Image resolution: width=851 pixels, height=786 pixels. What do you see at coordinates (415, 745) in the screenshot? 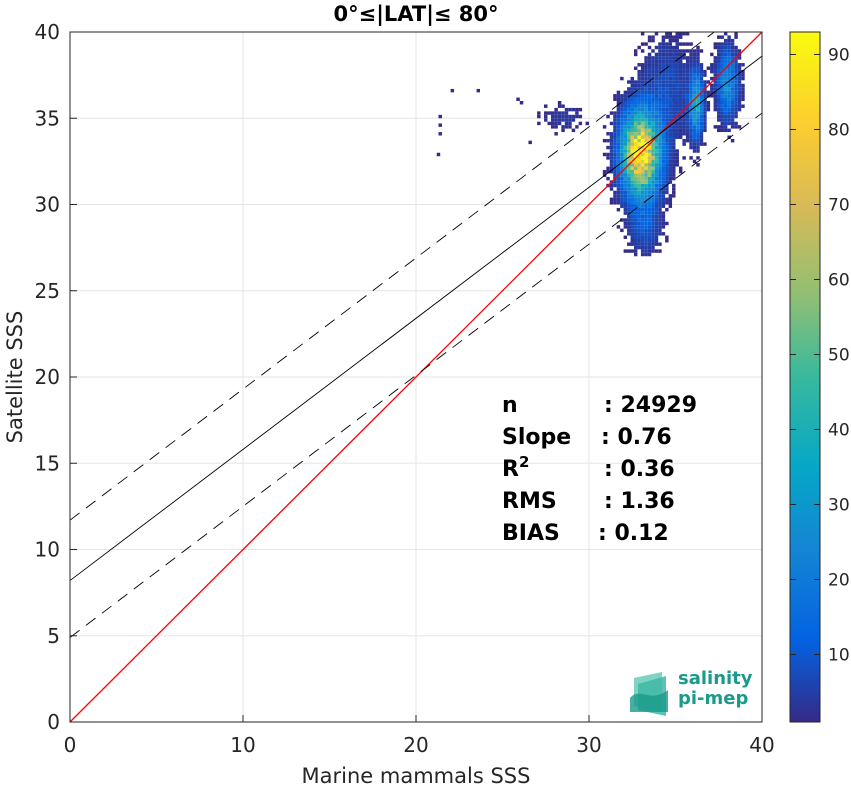
I see `x-tick-label: 20` at bounding box center [415, 745].